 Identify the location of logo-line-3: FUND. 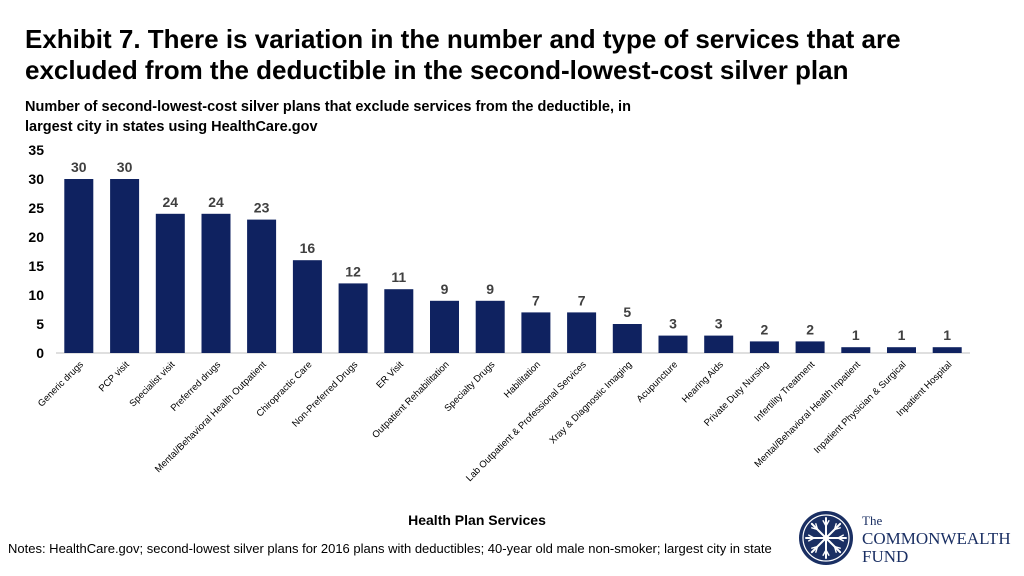
(885, 556).